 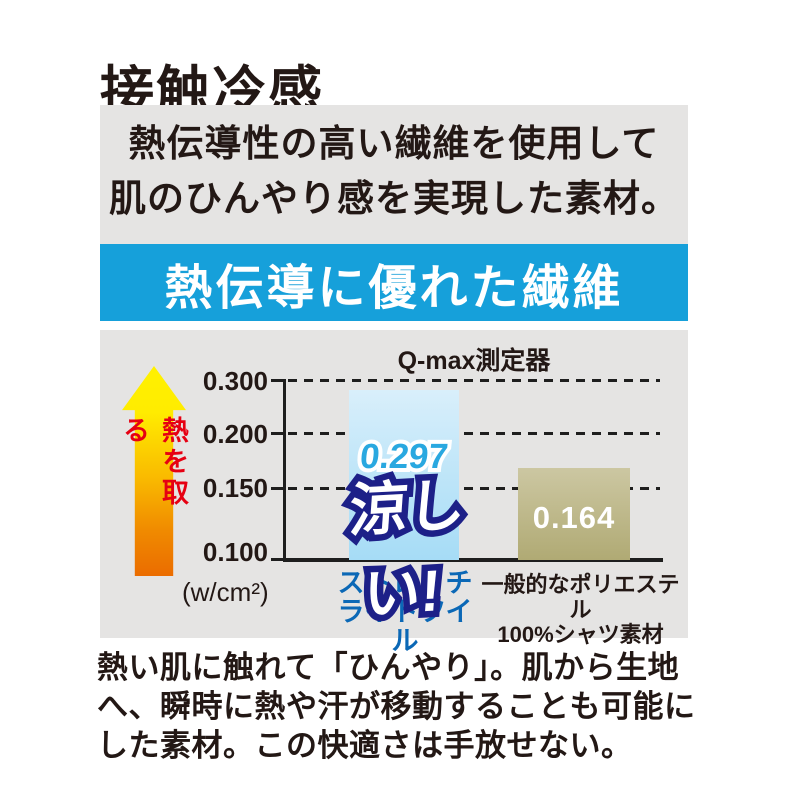 I want to click on description-line: 熱い肌に触れて「ひんやり」。肌から生地, so click(x=388, y=667).